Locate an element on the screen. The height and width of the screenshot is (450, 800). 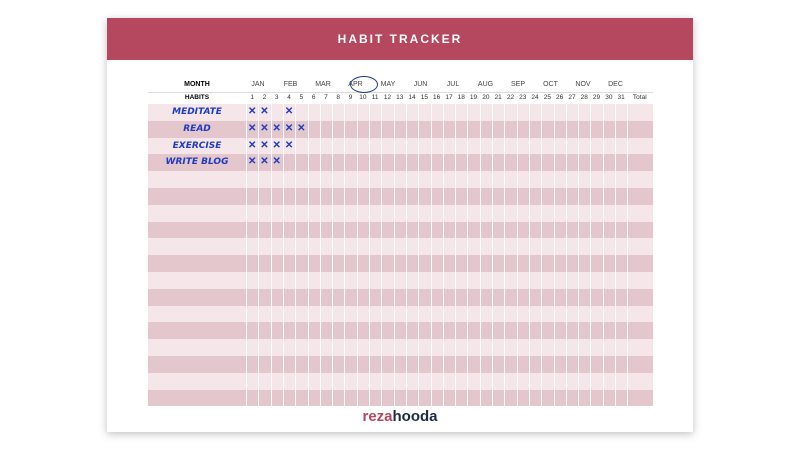
month-feb: FEB is located at coordinates (290, 84).